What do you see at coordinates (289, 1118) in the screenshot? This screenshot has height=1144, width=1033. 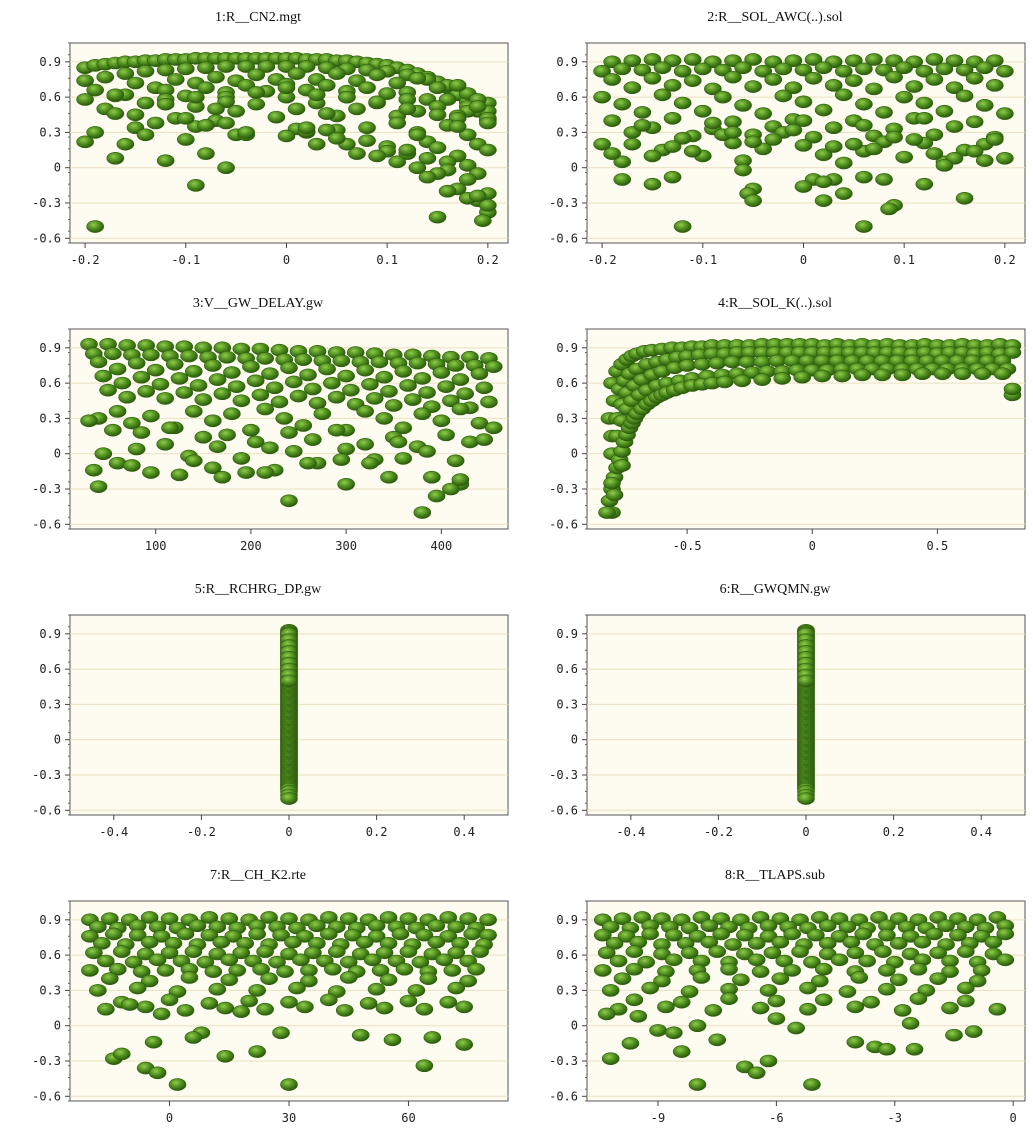 I see `x-tick-label: 30` at bounding box center [289, 1118].